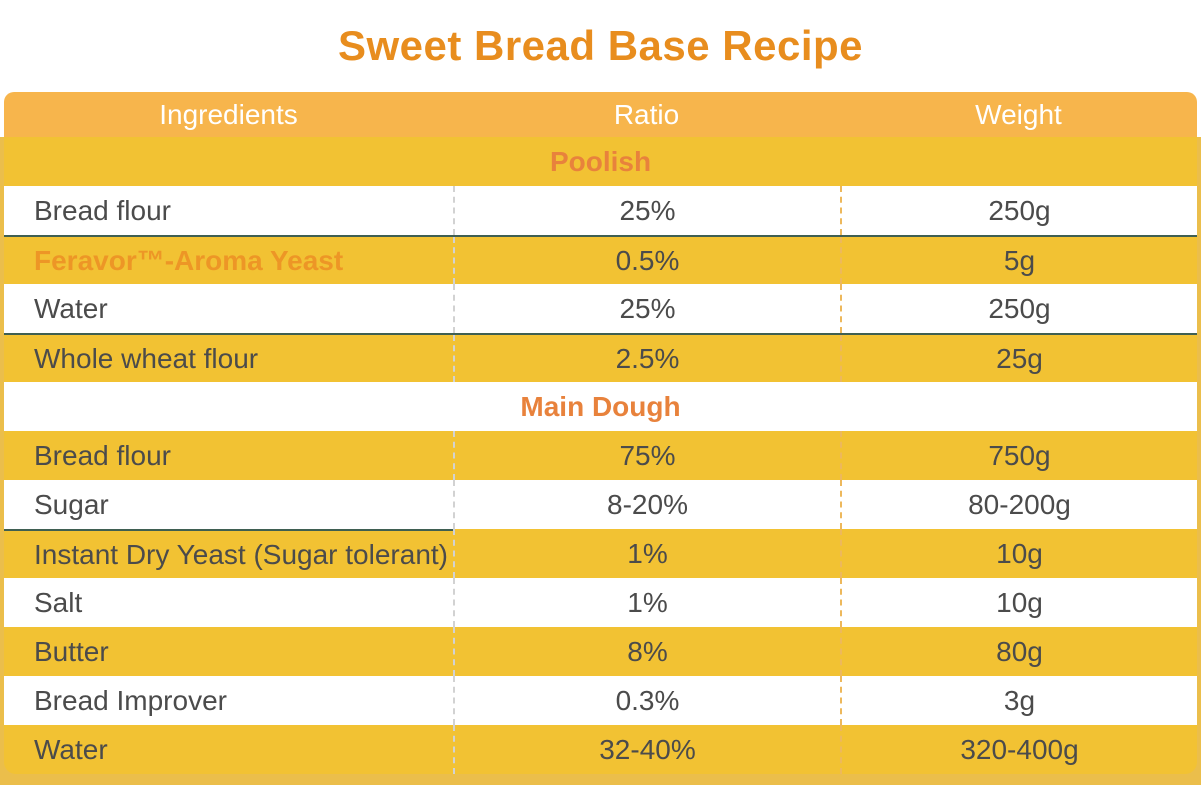  I want to click on section-row-main-dough: Main Dough, so click(600, 406).